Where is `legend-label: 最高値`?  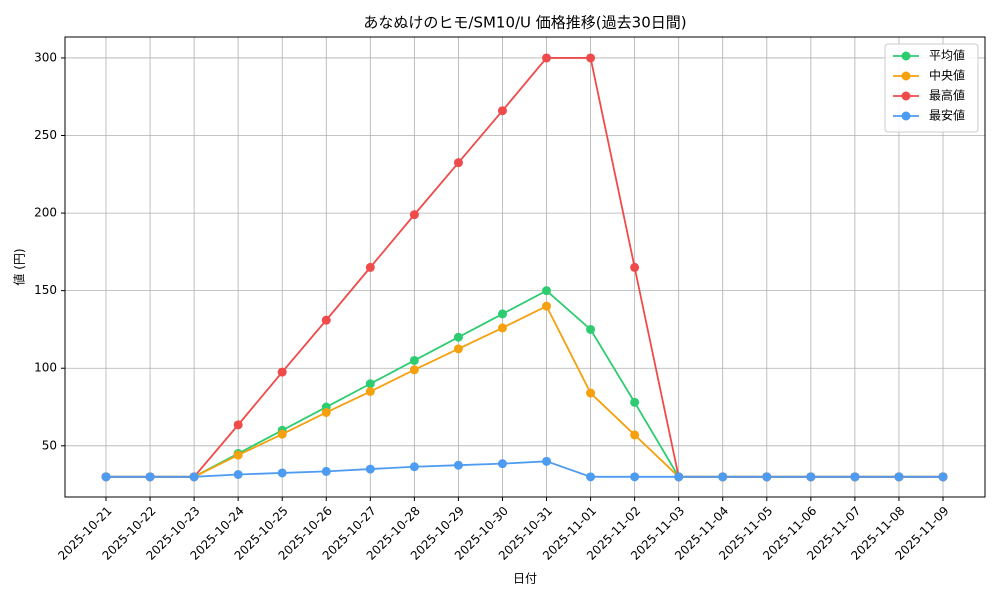 legend-label: 最高値 is located at coordinates (947, 95).